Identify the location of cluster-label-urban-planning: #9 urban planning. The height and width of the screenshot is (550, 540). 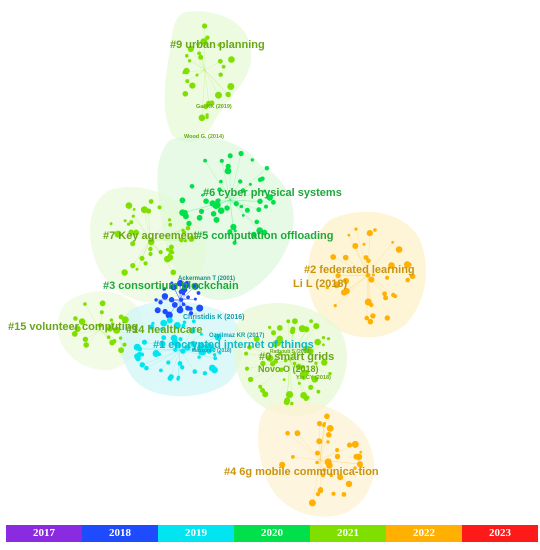
(217, 45).